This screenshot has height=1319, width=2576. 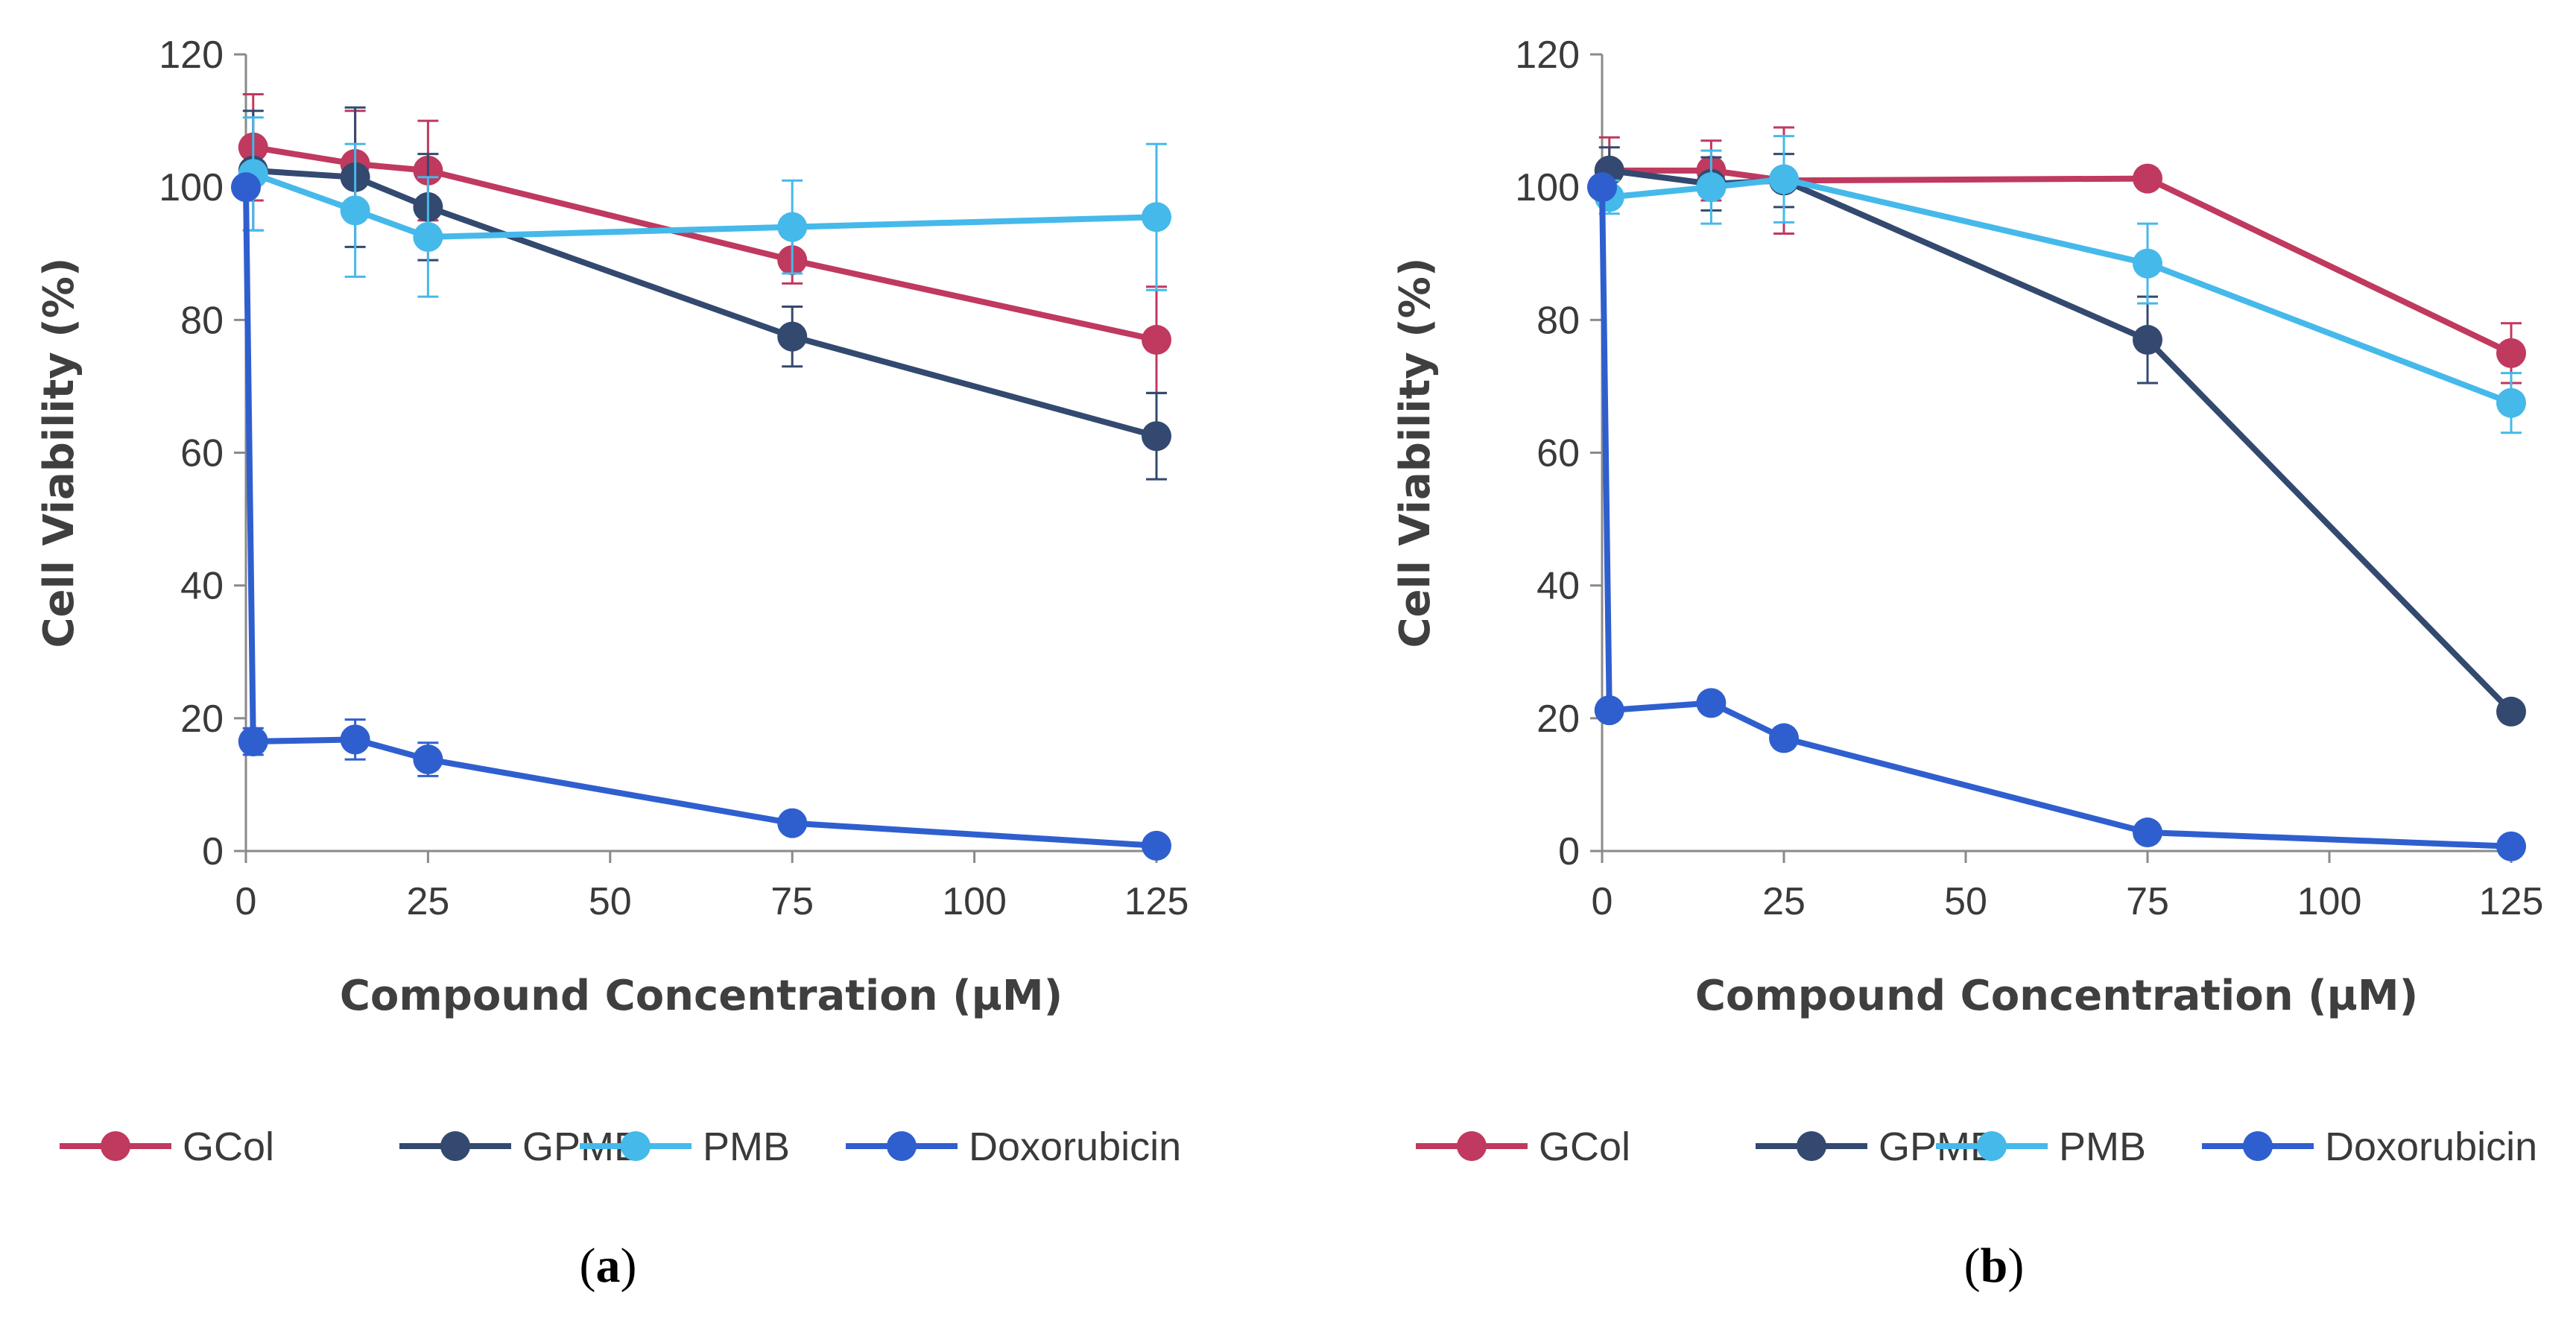 I want to click on panel-label-letter: a, so click(x=608, y=1266).